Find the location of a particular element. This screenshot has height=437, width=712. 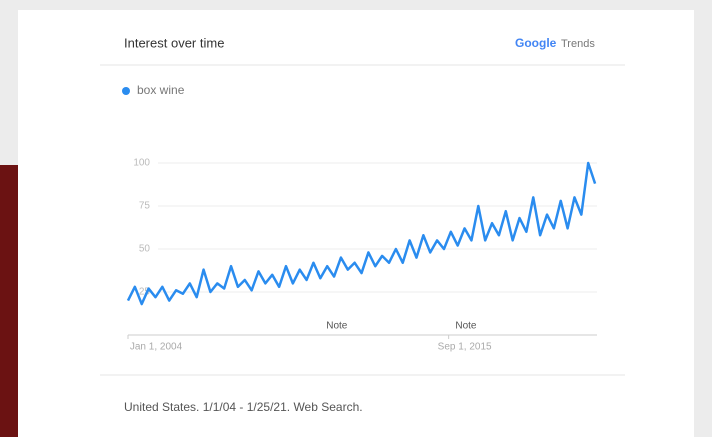

brand-product: Trends is located at coordinates (578, 44).